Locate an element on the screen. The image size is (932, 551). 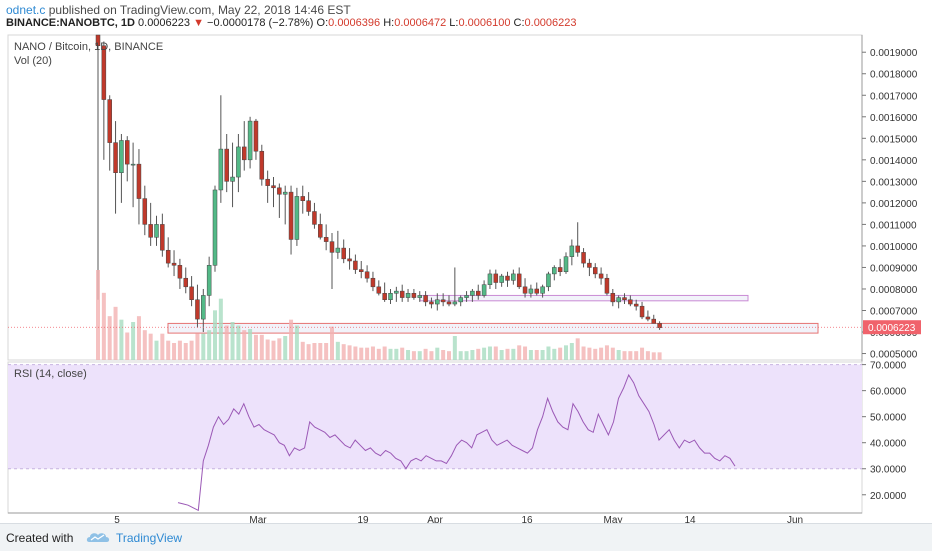
tradingview-cloud-icon is located at coordinates (98, 537).